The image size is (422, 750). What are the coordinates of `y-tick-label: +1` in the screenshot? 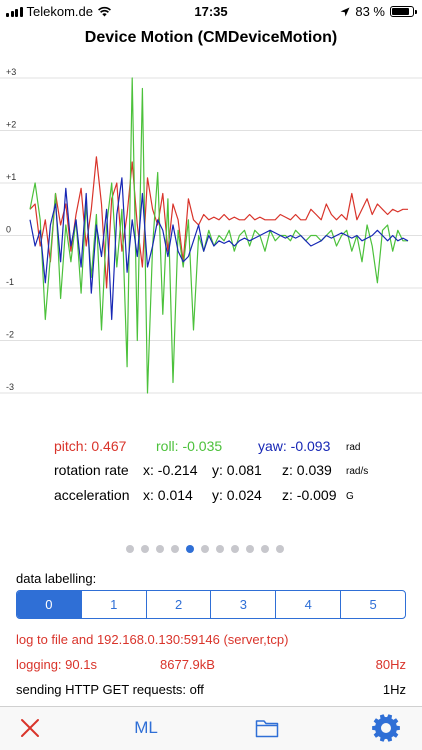 It's located at (11, 177).